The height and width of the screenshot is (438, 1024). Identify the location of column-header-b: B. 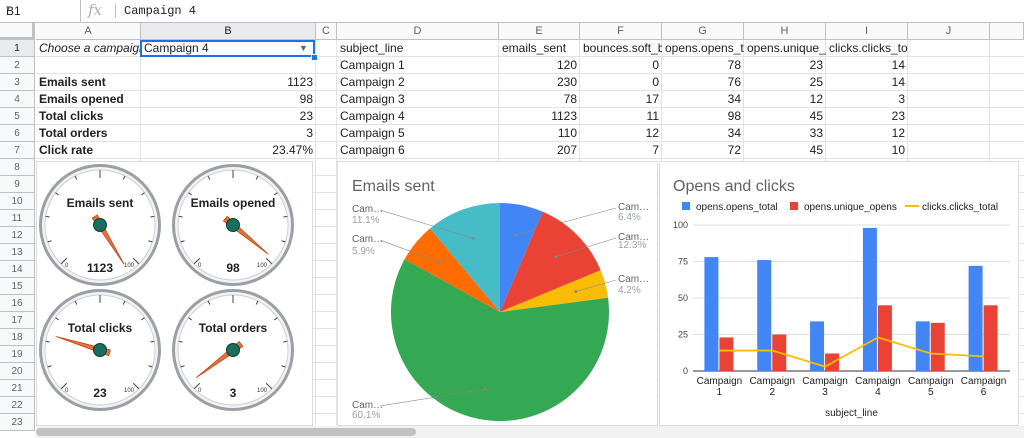
(228, 31).